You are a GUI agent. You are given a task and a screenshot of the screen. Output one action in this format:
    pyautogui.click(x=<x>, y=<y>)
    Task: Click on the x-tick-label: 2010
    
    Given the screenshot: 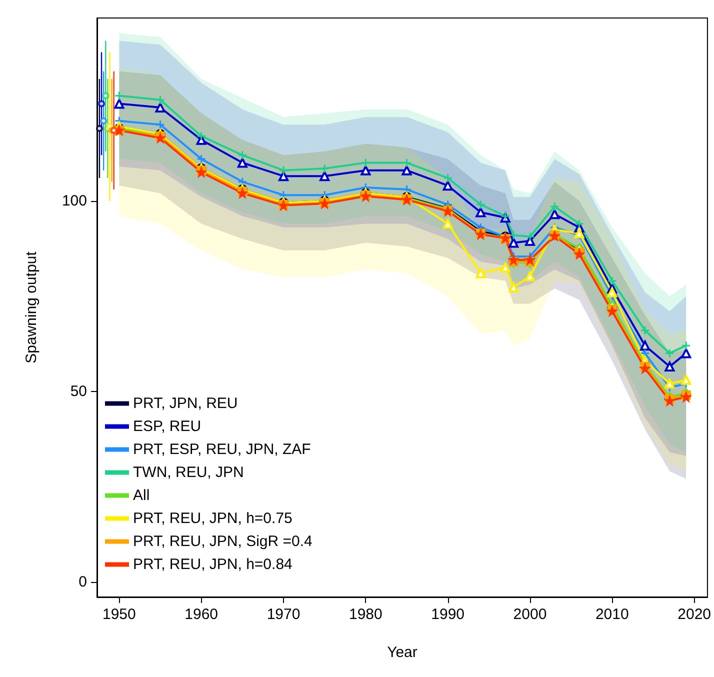 What is the action you would take?
    pyautogui.click(x=612, y=614)
    